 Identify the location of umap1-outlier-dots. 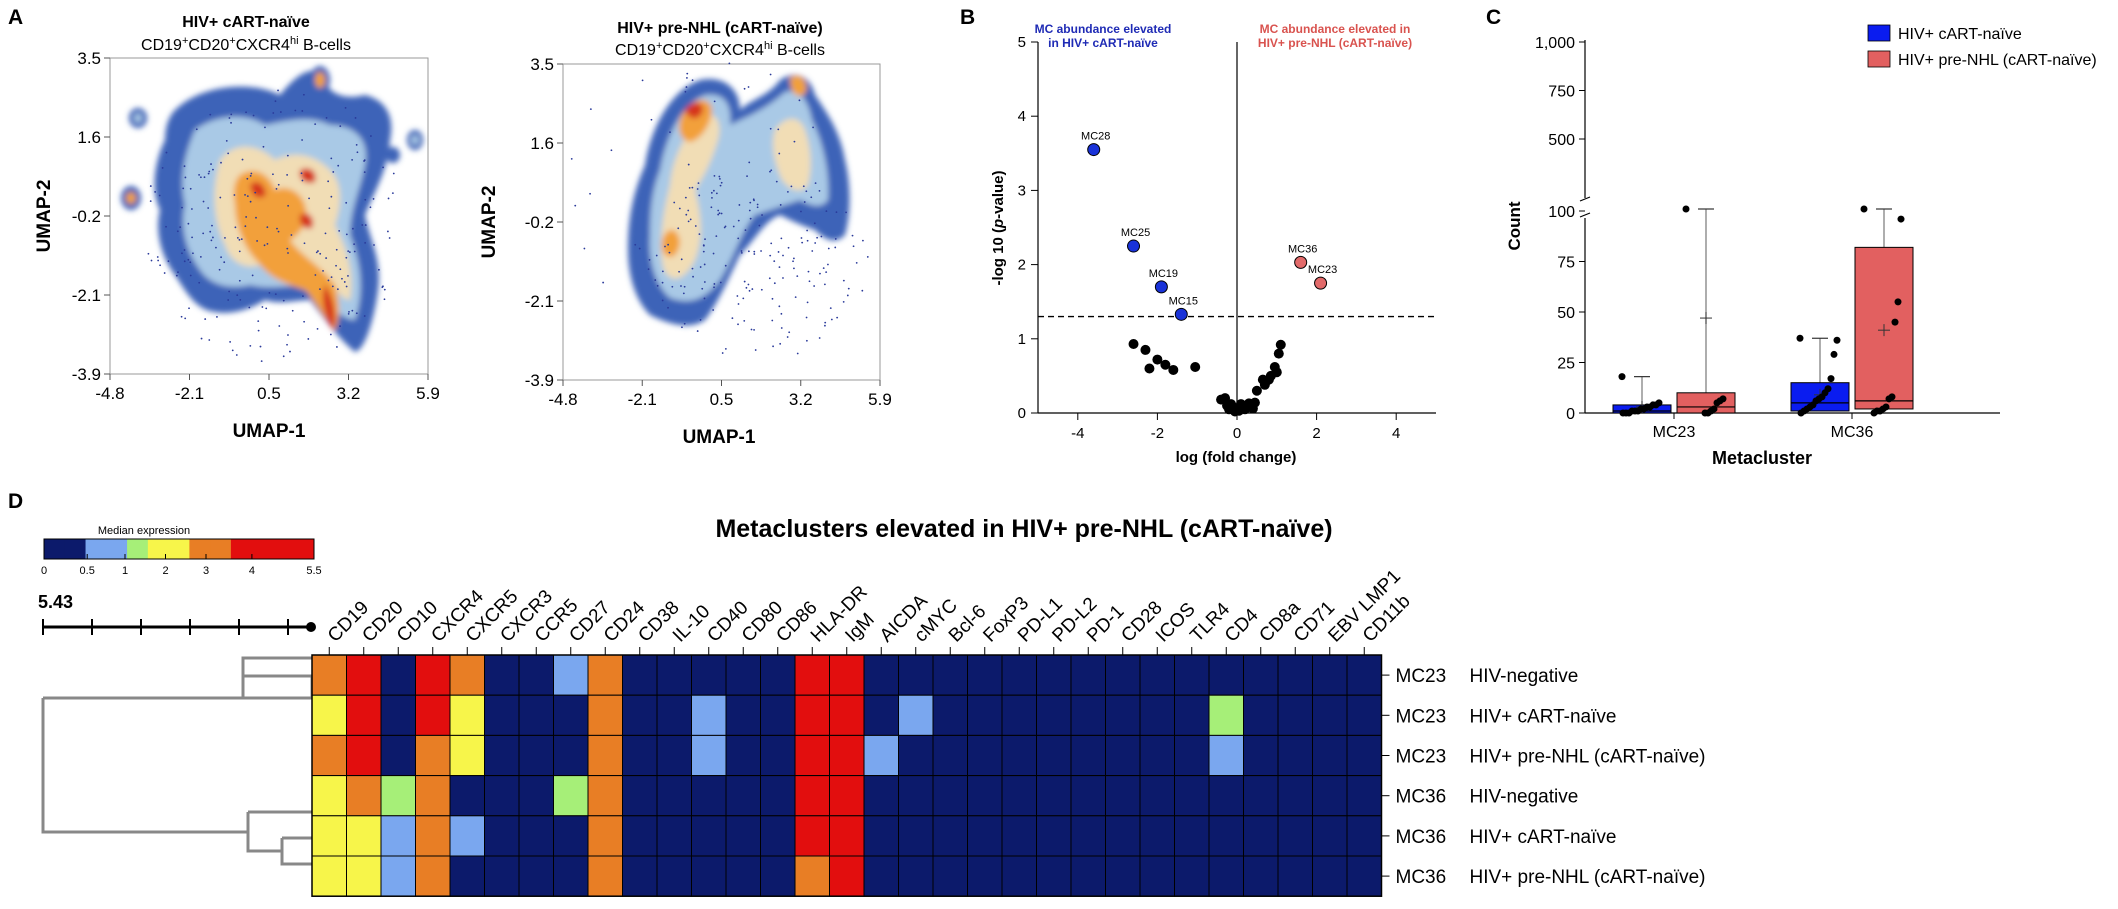
(271, 226).